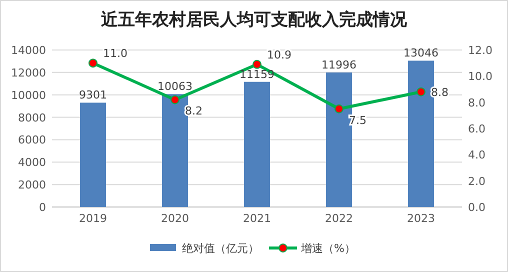 The width and height of the screenshot is (508, 272). What do you see at coordinates (32, 117) in the screenshot?
I see `y-tick-label: 8000` at bounding box center [32, 117].